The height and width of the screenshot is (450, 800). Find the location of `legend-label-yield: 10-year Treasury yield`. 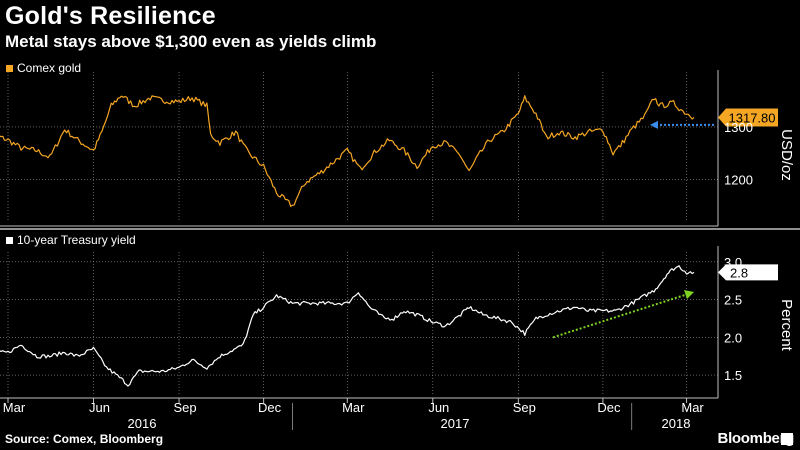

legend-label-yield: 10-year Treasury yield is located at coordinates (76, 240).